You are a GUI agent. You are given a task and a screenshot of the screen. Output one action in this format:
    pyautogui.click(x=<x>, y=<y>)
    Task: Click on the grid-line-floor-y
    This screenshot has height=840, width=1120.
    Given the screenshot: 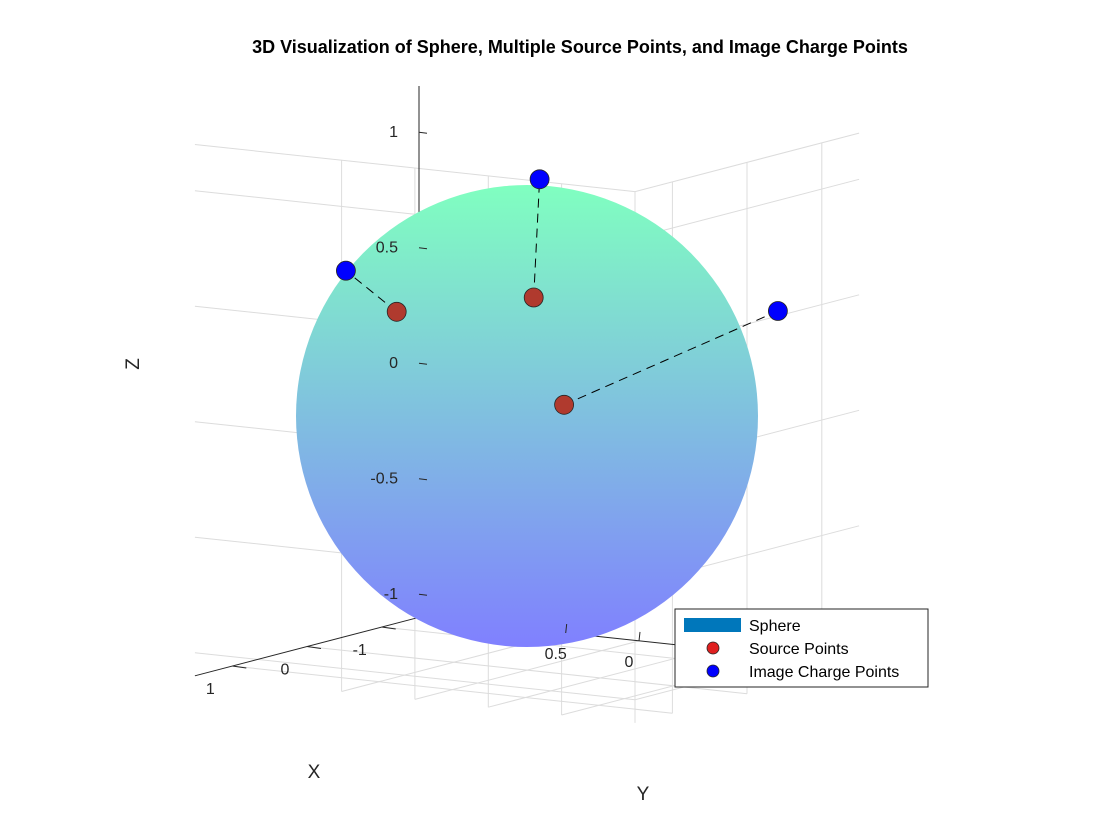 What is the action you would take?
    pyautogui.click(x=527, y=670)
    